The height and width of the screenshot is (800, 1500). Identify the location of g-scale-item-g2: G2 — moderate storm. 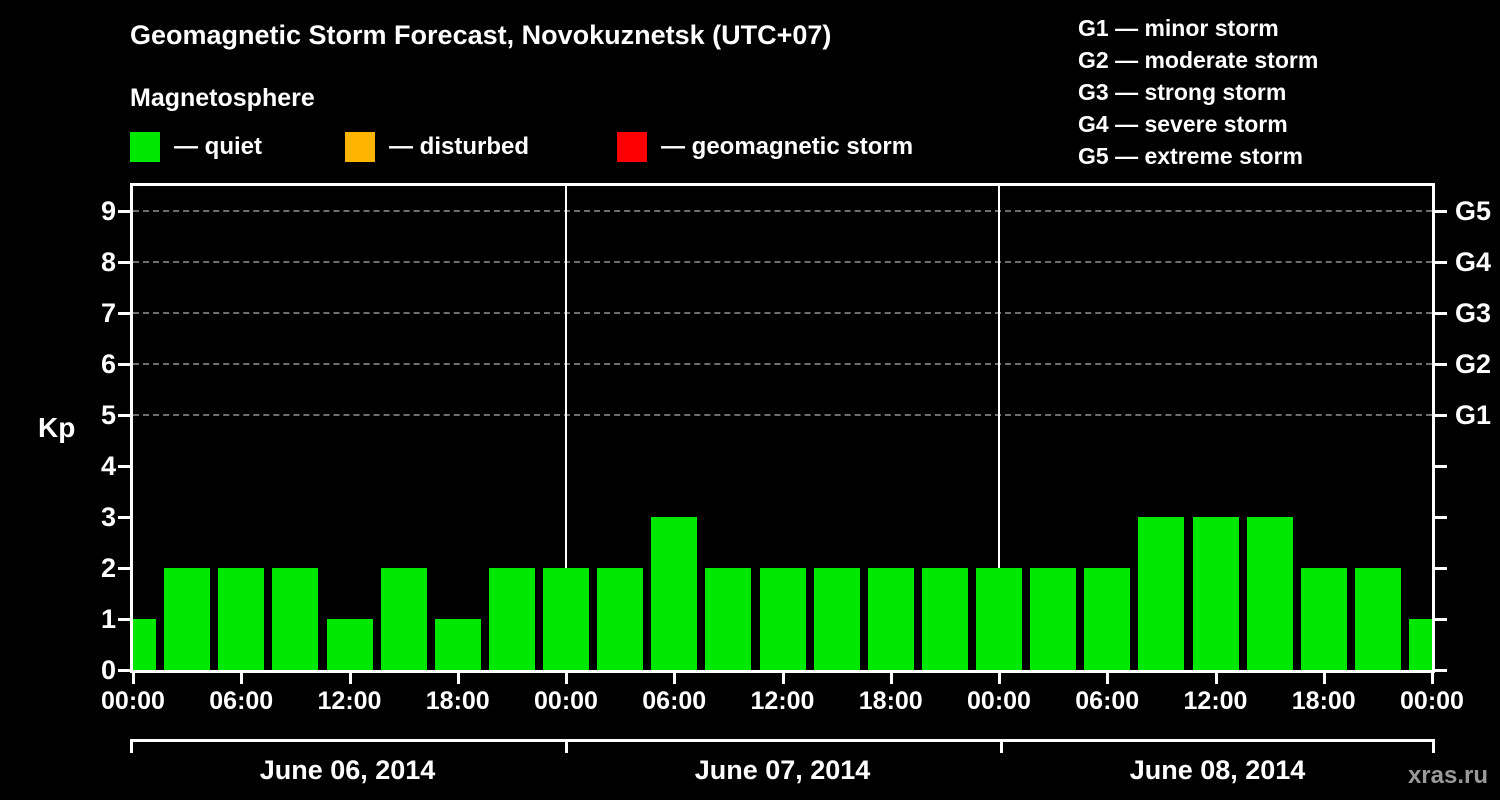
(1198, 60).